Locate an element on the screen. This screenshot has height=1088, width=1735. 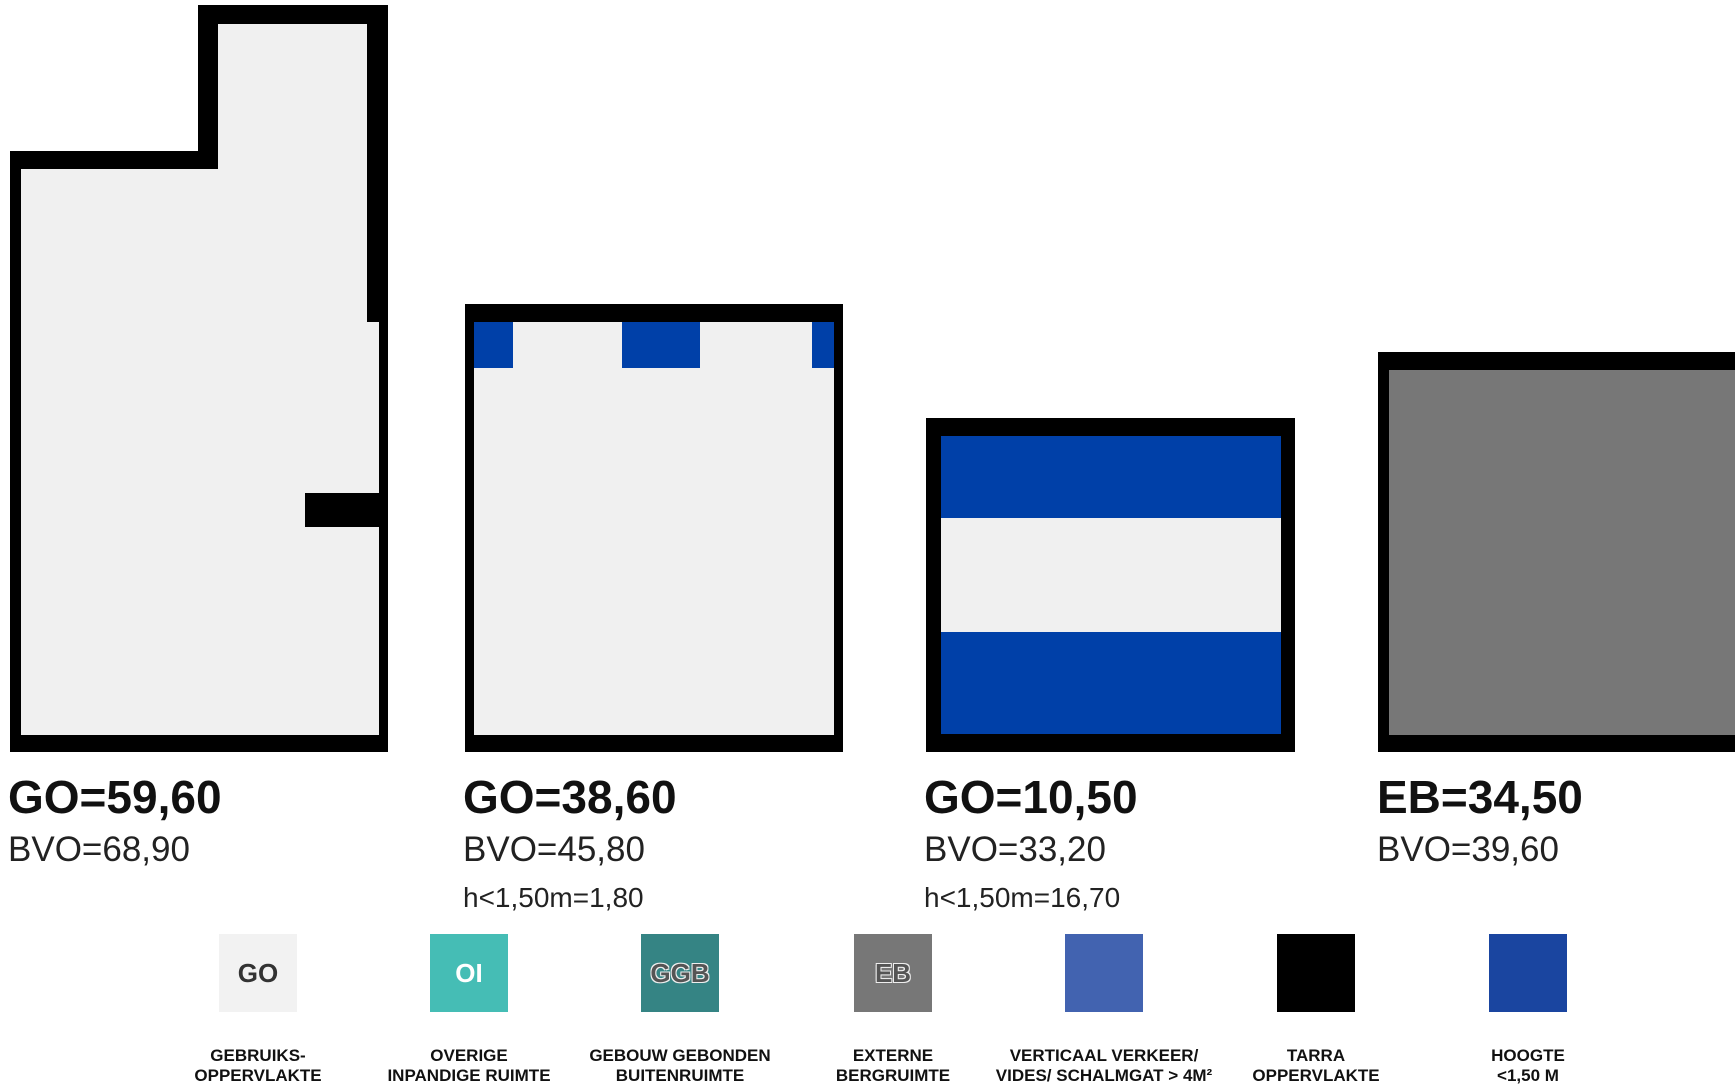
legend-swatch-eb: EB is located at coordinates (893, 973).